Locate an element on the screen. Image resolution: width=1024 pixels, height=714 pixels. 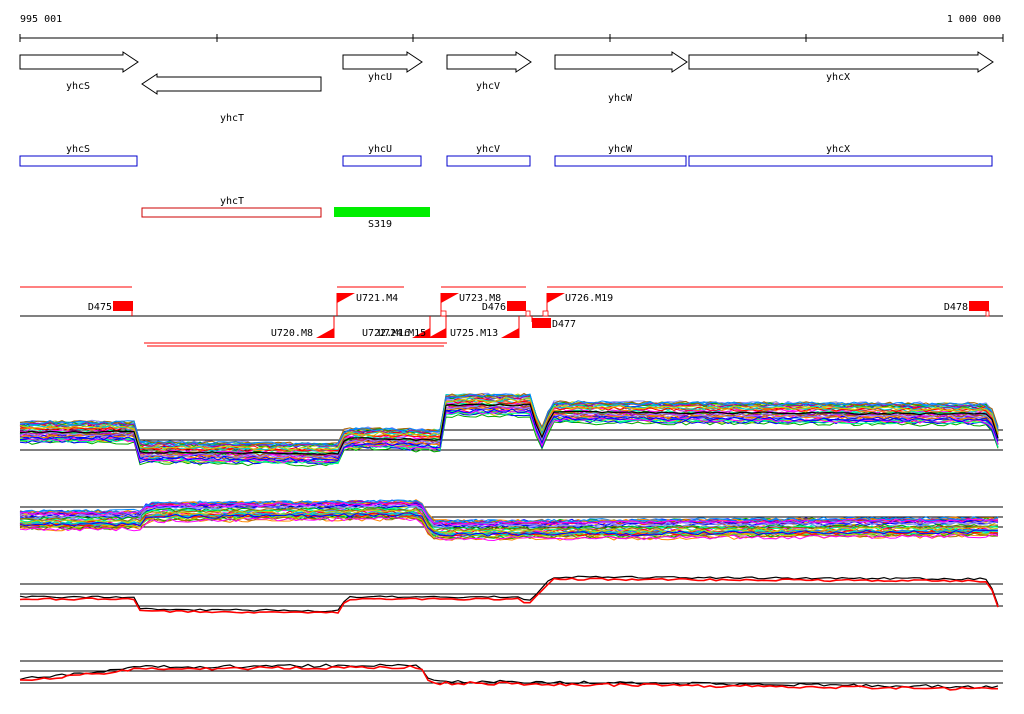
gene-box-label: yhcW is located at coordinates (620, 149).